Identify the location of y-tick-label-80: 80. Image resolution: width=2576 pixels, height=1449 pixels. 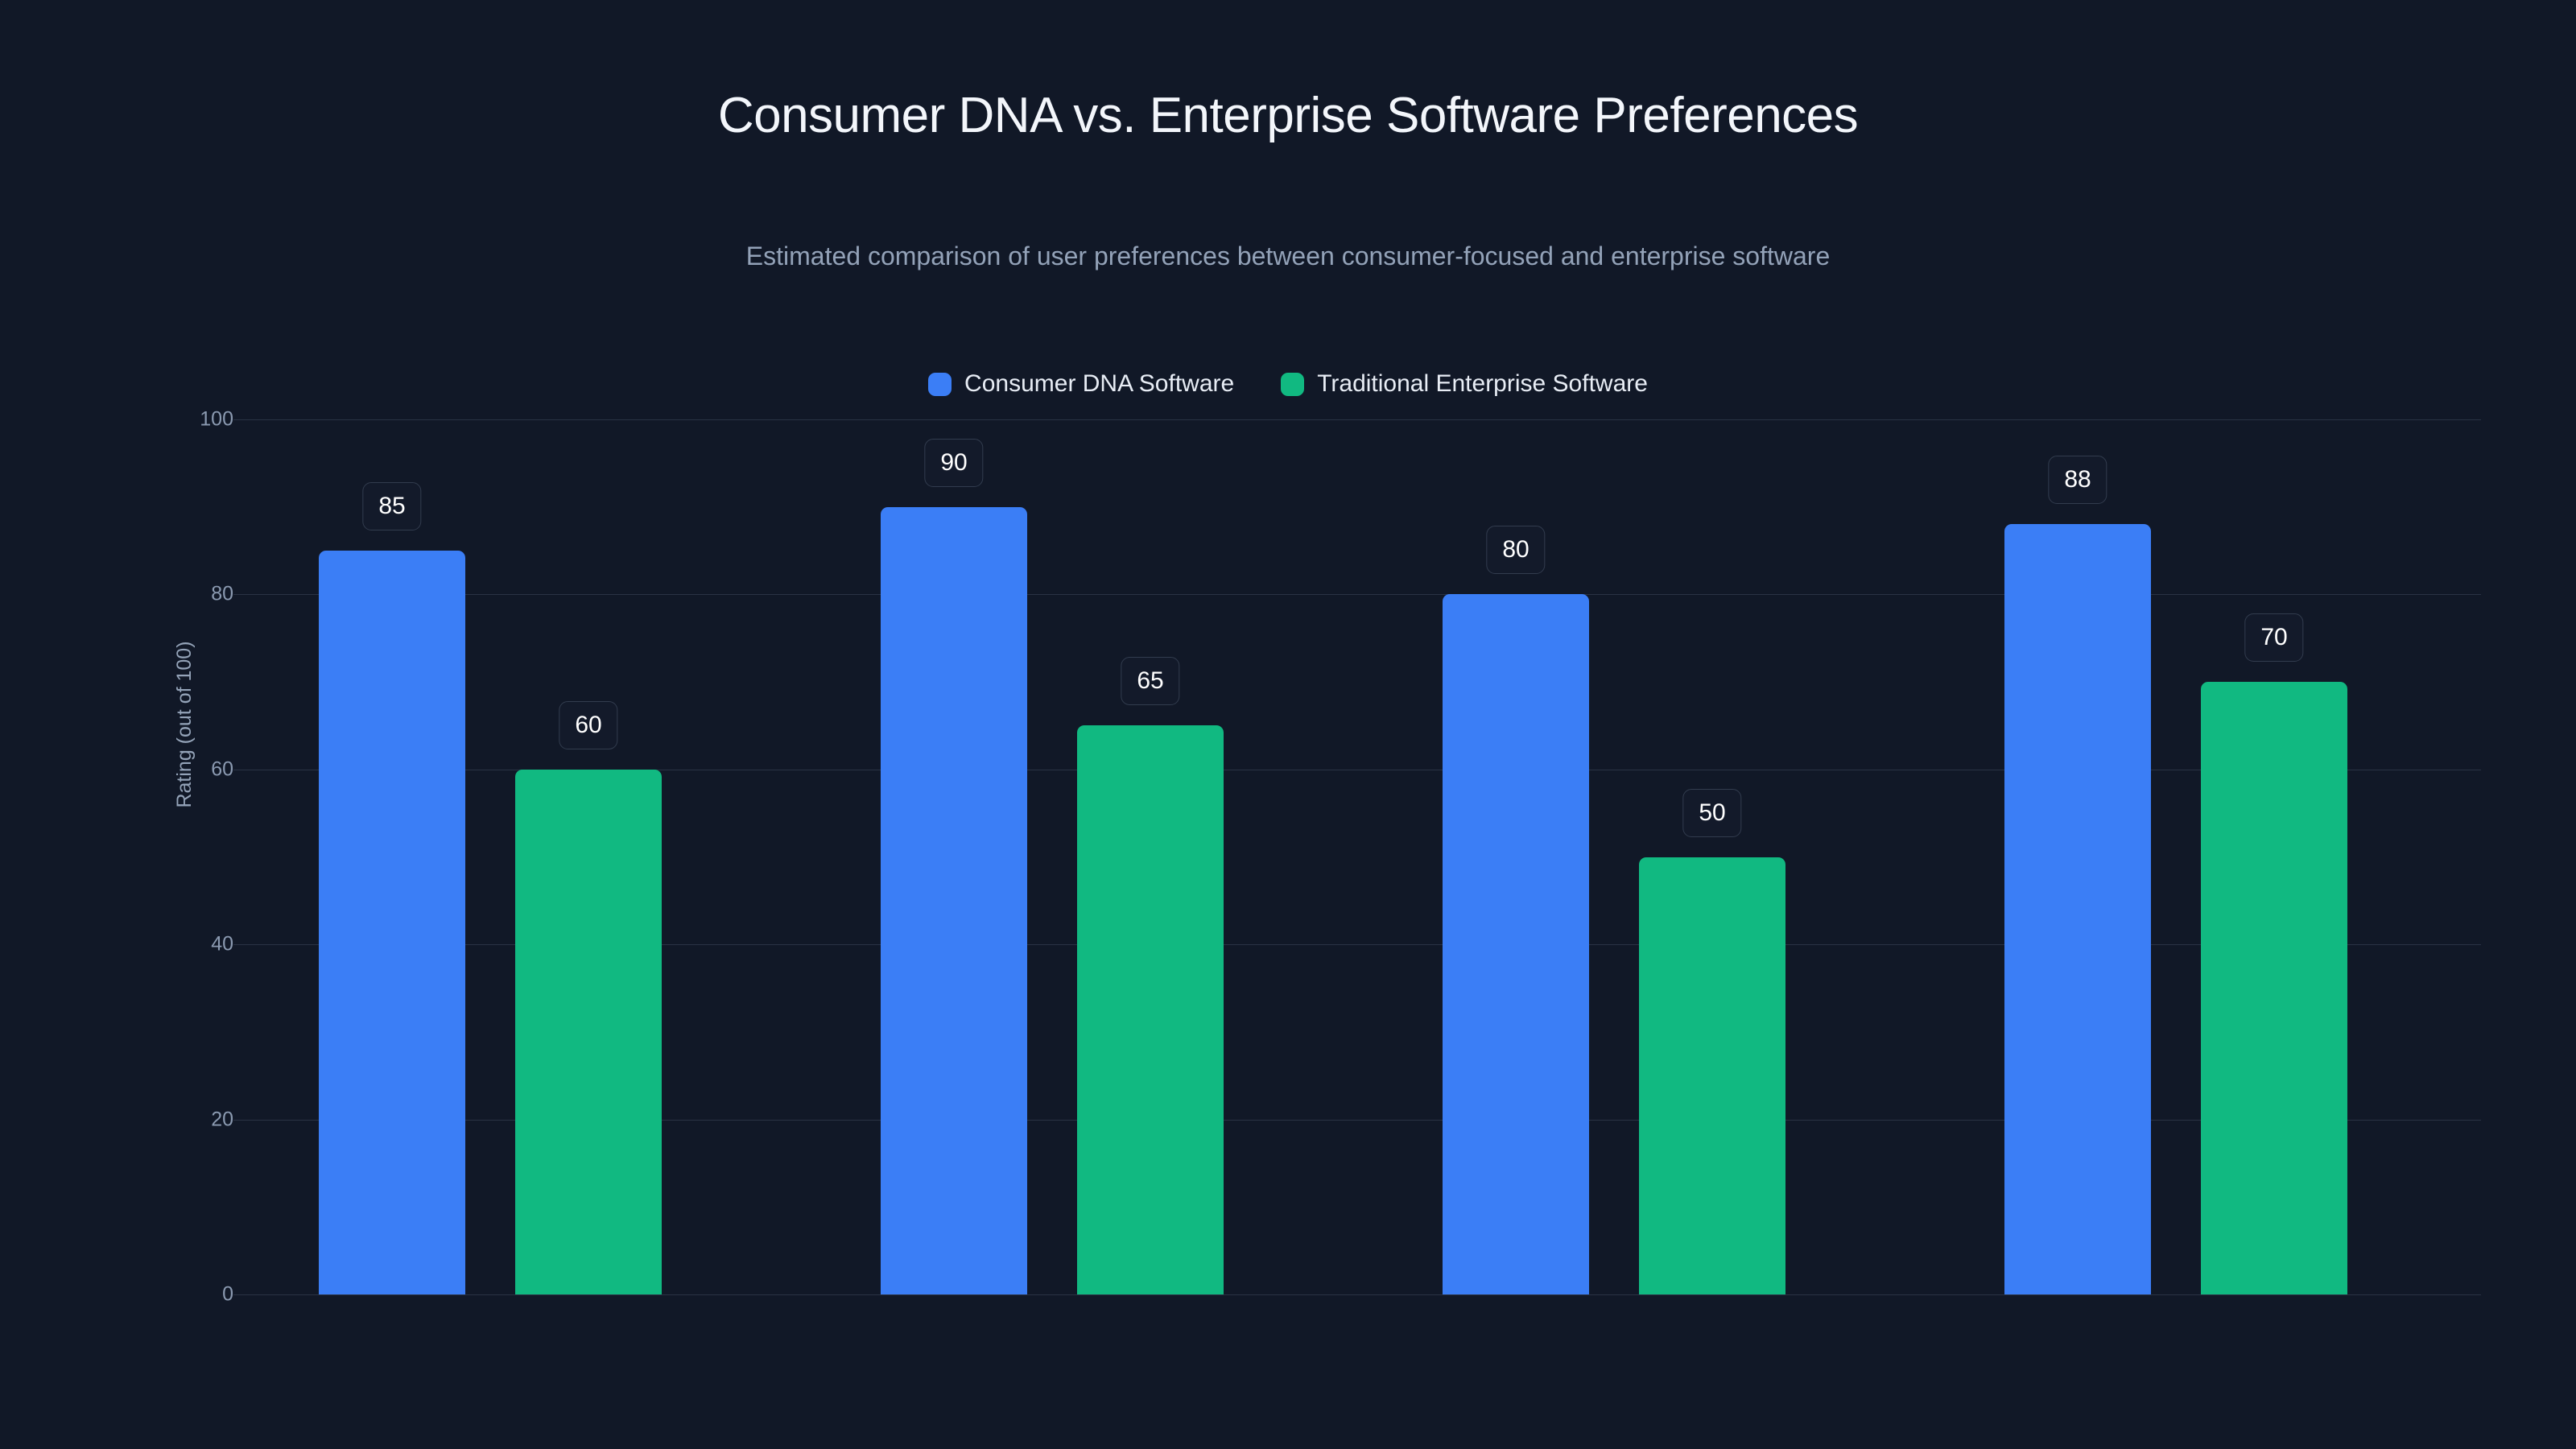
(222, 593).